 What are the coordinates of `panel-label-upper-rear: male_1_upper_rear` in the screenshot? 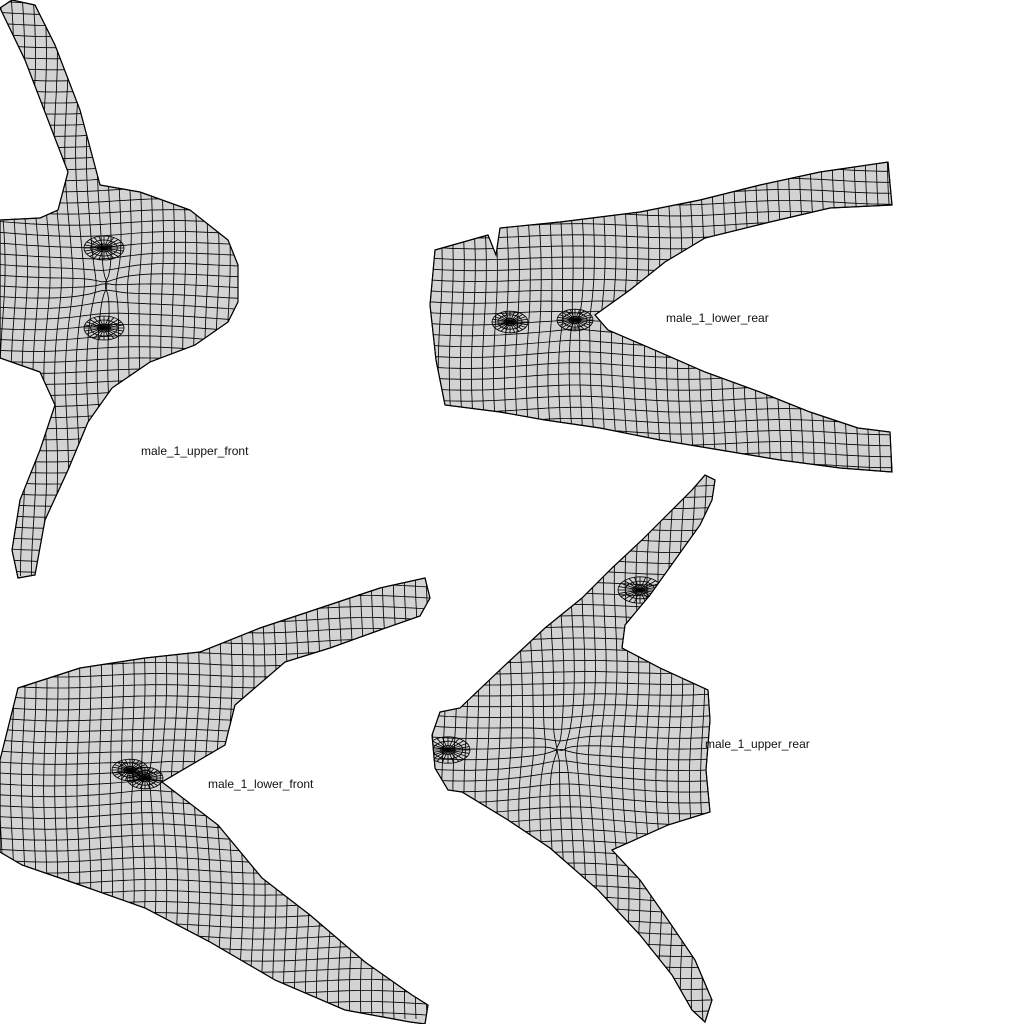 It's located at (757, 744).